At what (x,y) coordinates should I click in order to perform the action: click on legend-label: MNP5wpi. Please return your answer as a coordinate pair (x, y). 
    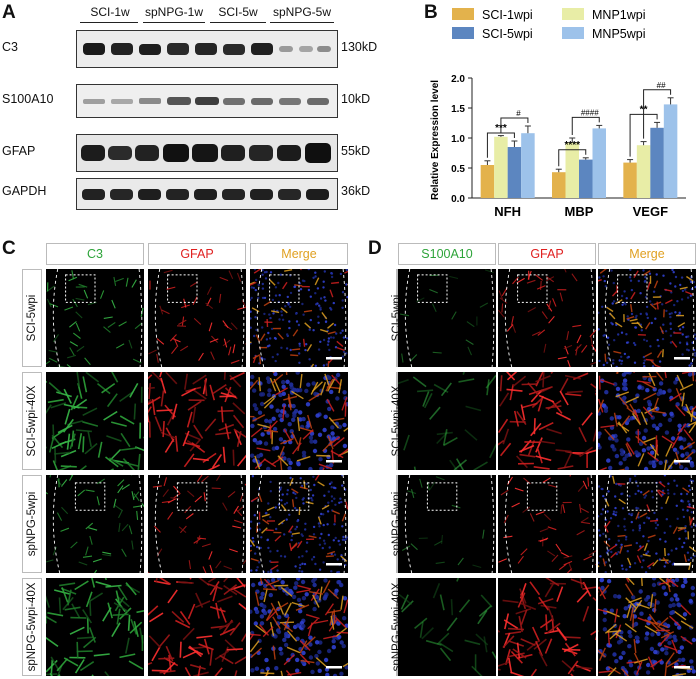
    Looking at the image, I should click on (619, 34).